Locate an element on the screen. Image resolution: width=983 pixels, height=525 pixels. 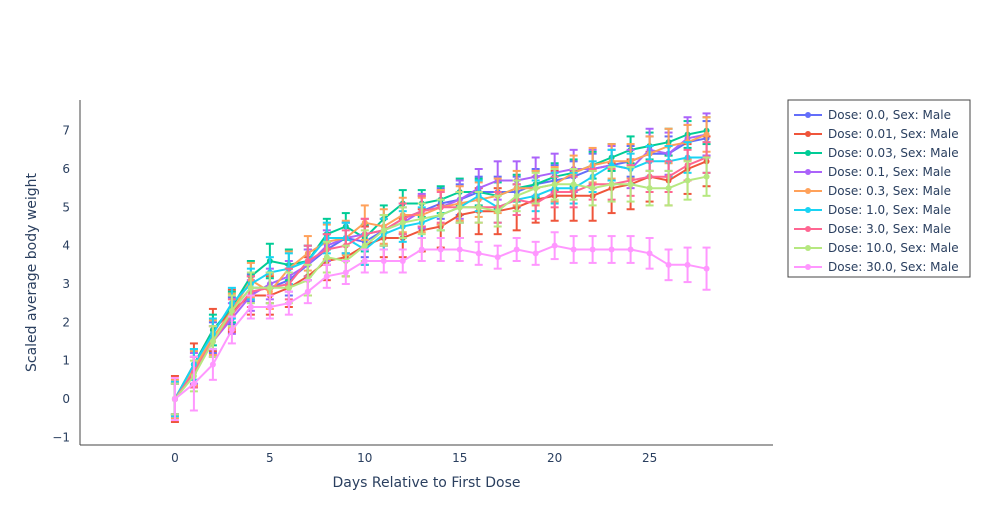
legend-label: Dose: 0.03, Sex: Male is located at coordinates (893, 153).